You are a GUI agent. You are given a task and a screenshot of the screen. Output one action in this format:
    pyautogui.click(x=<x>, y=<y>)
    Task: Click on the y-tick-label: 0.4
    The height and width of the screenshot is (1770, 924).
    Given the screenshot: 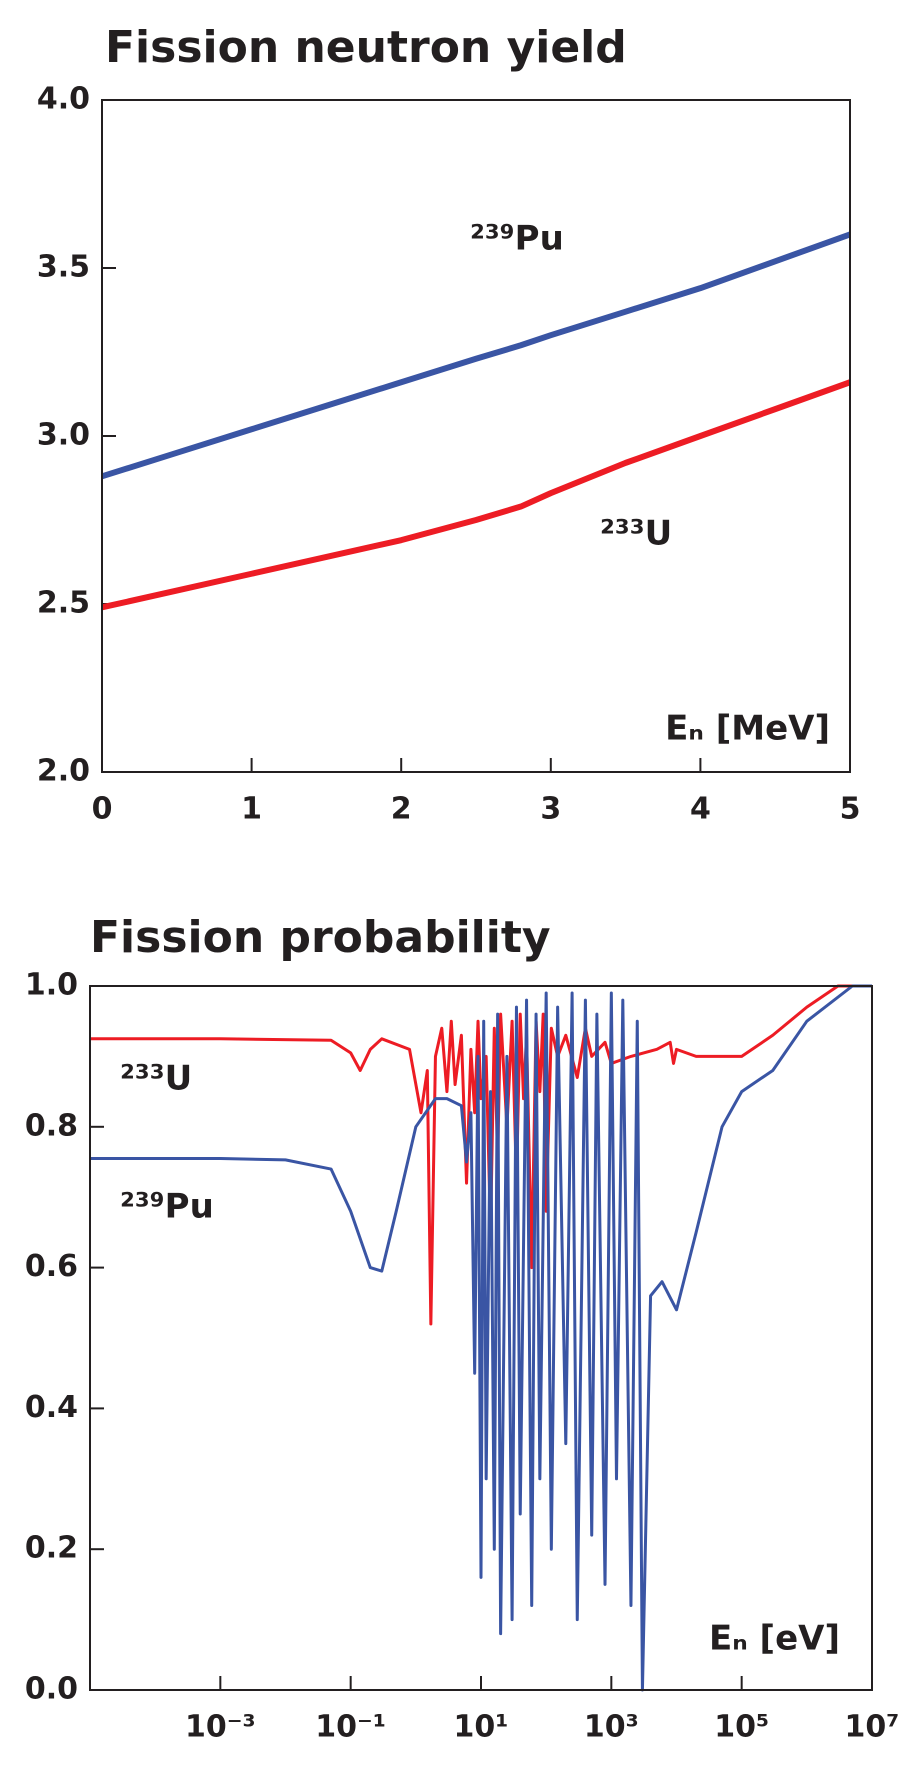 What is the action you would take?
    pyautogui.click(x=51, y=1407)
    